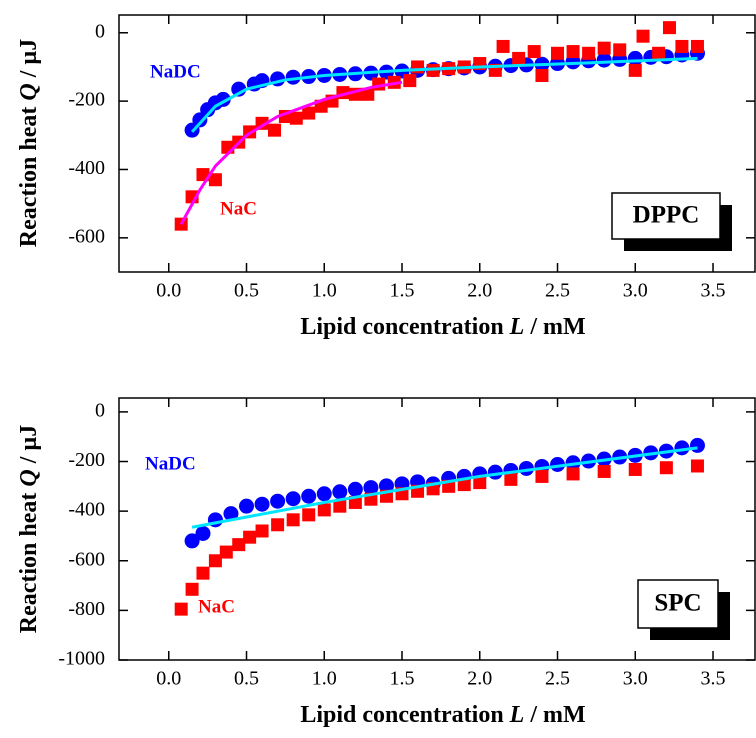 This screenshot has height=738, width=756. What do you see at coordinates (404, 715) in the screenshot?
I see `x-axis-label-part: Lipid concentration` at bounding box center [404, 715].